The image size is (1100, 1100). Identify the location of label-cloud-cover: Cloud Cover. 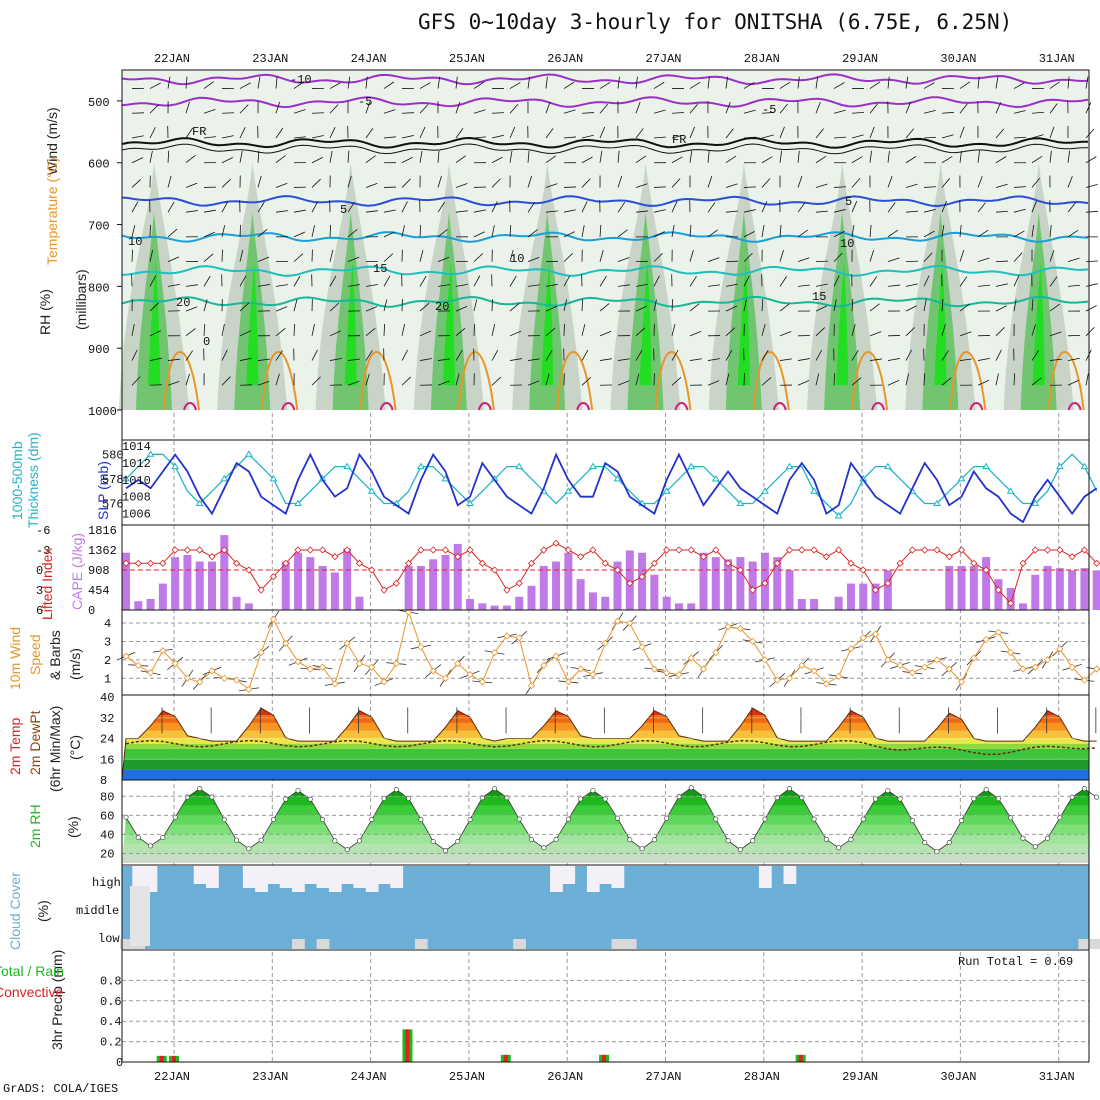
(15, 911).